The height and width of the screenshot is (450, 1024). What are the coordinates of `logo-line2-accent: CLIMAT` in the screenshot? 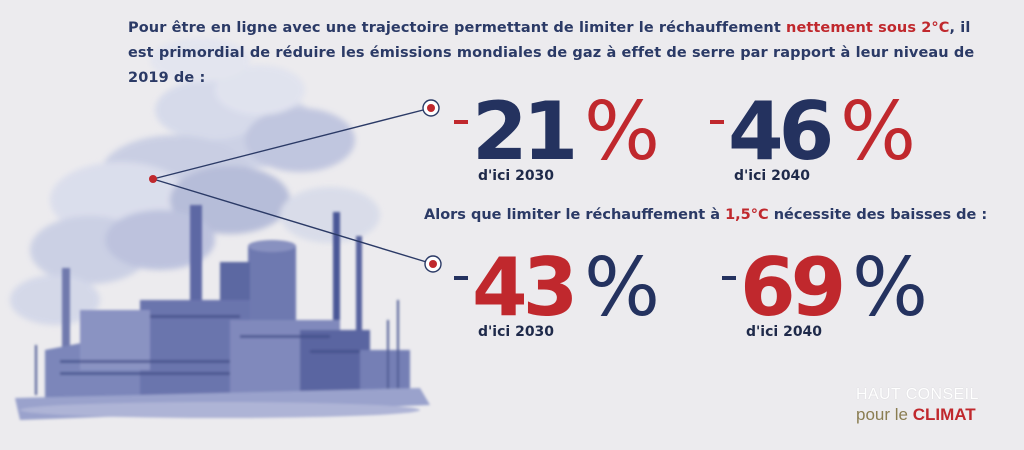 It's located at (944, 414).